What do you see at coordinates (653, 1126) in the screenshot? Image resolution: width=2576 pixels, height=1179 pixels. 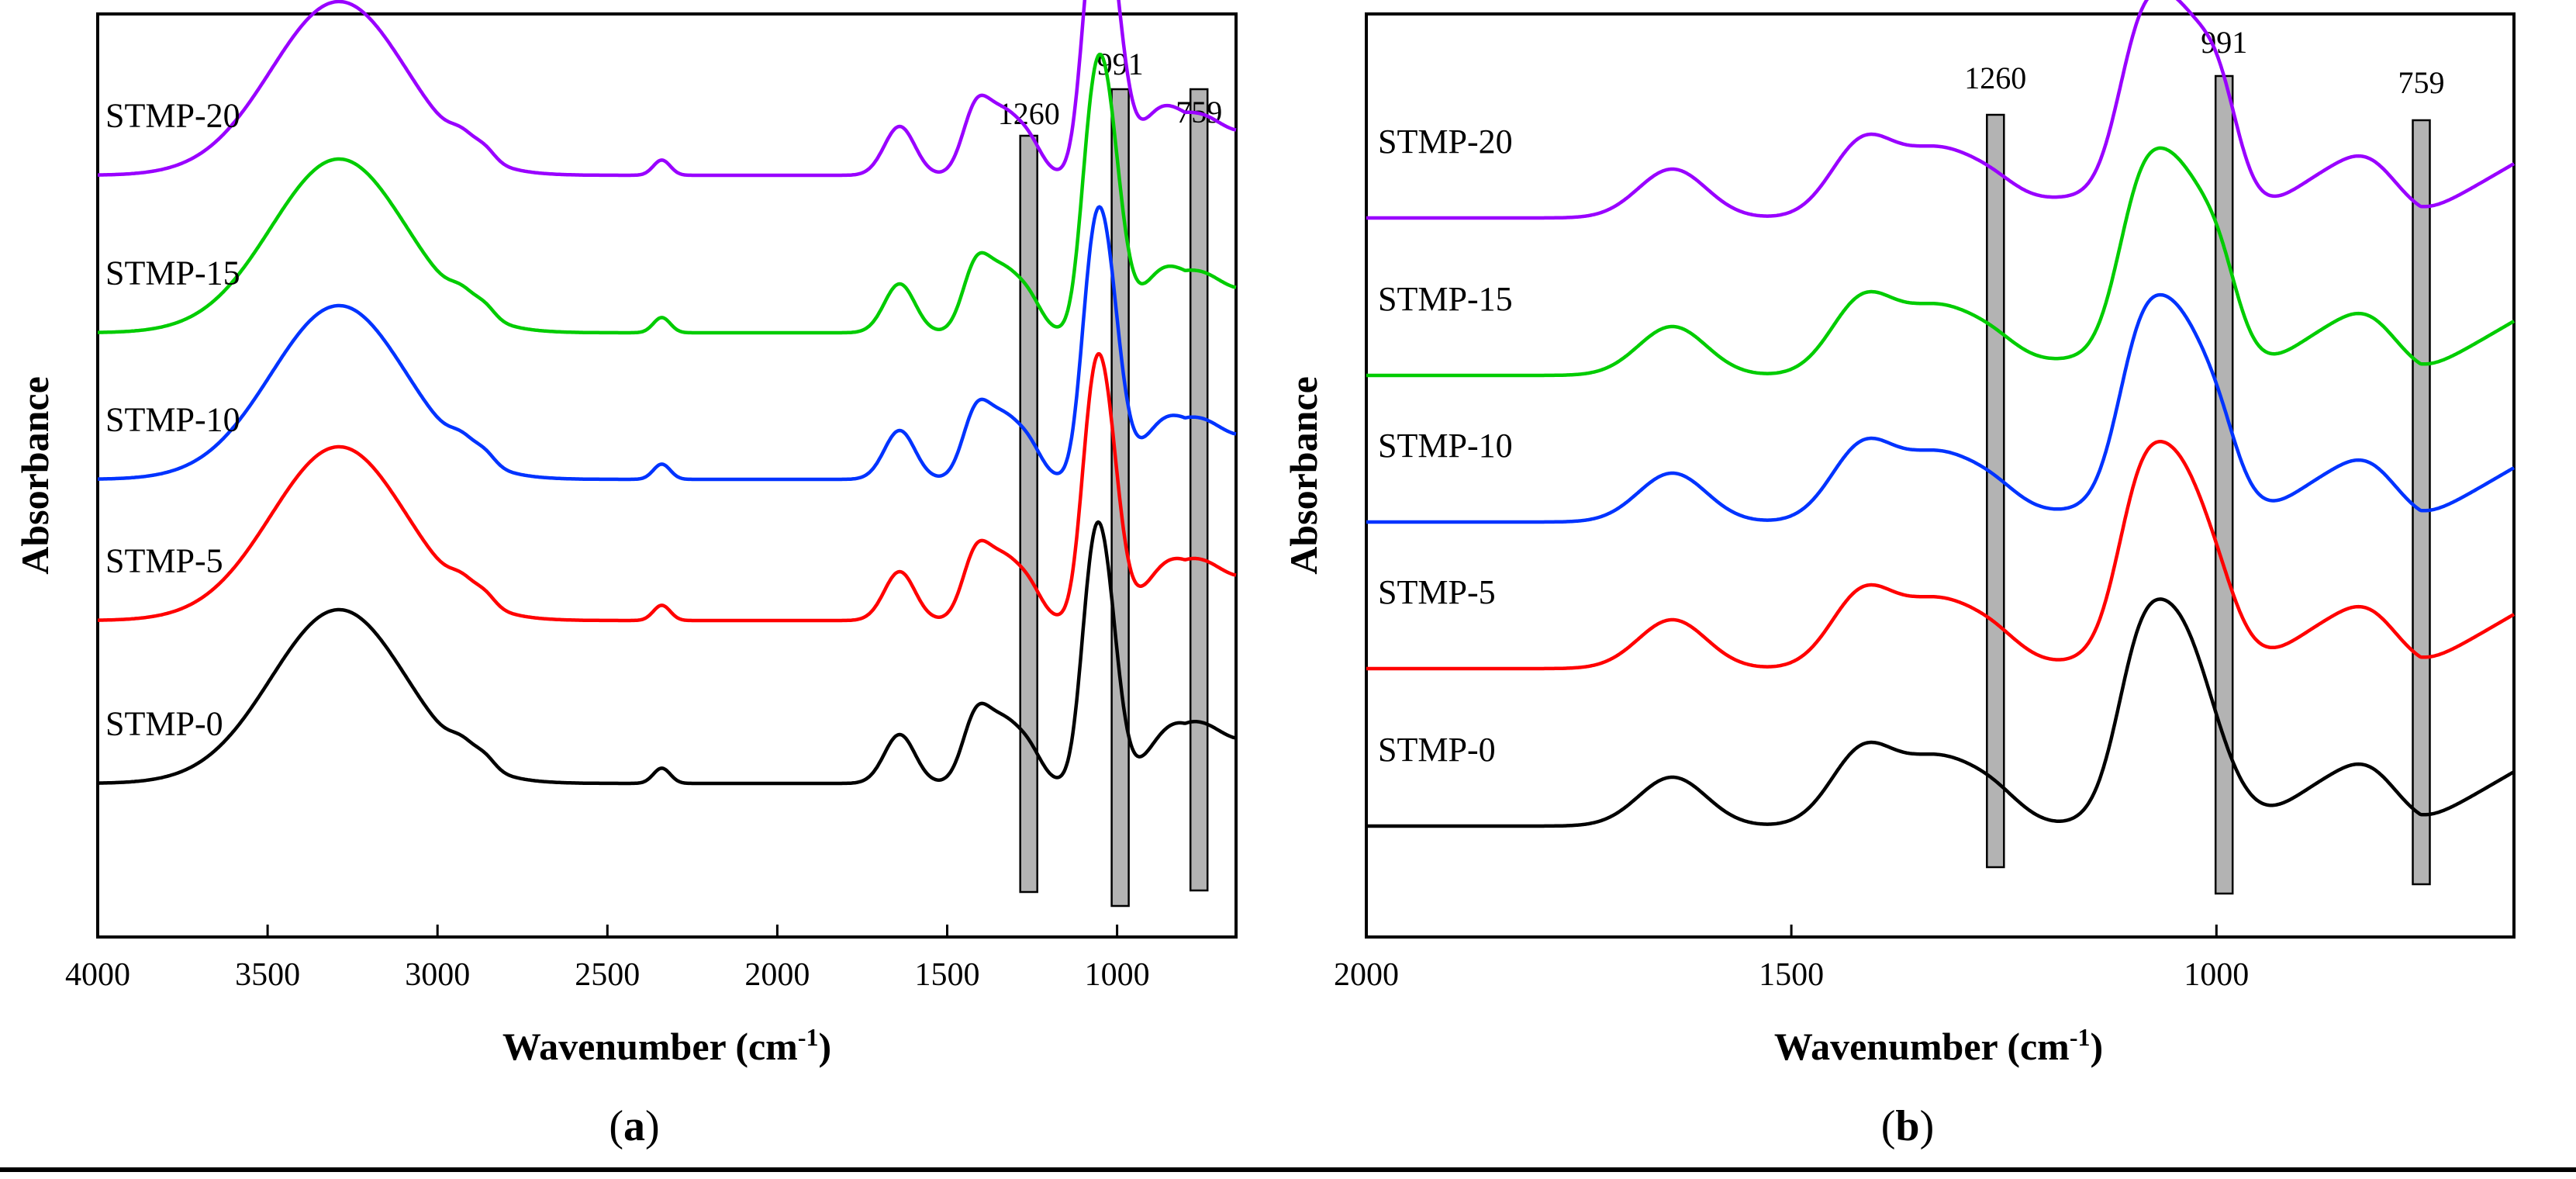 I see `panel-a-label-close: )` at bounding box center [653, 1126].